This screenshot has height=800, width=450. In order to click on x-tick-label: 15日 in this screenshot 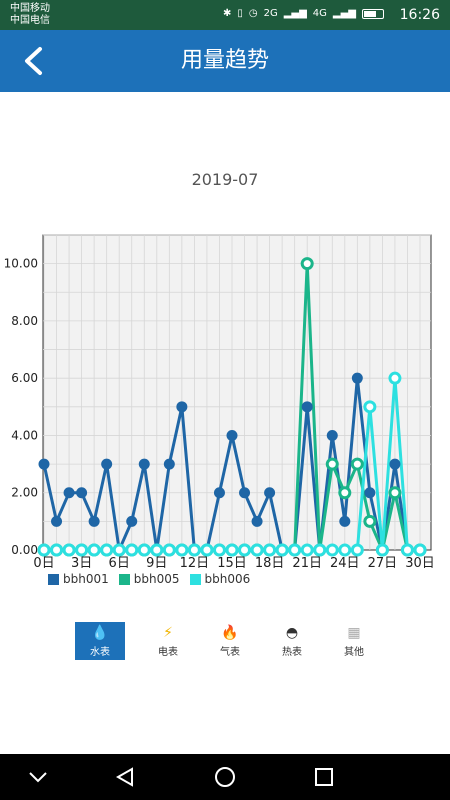, I will do `click(232, 563)`.